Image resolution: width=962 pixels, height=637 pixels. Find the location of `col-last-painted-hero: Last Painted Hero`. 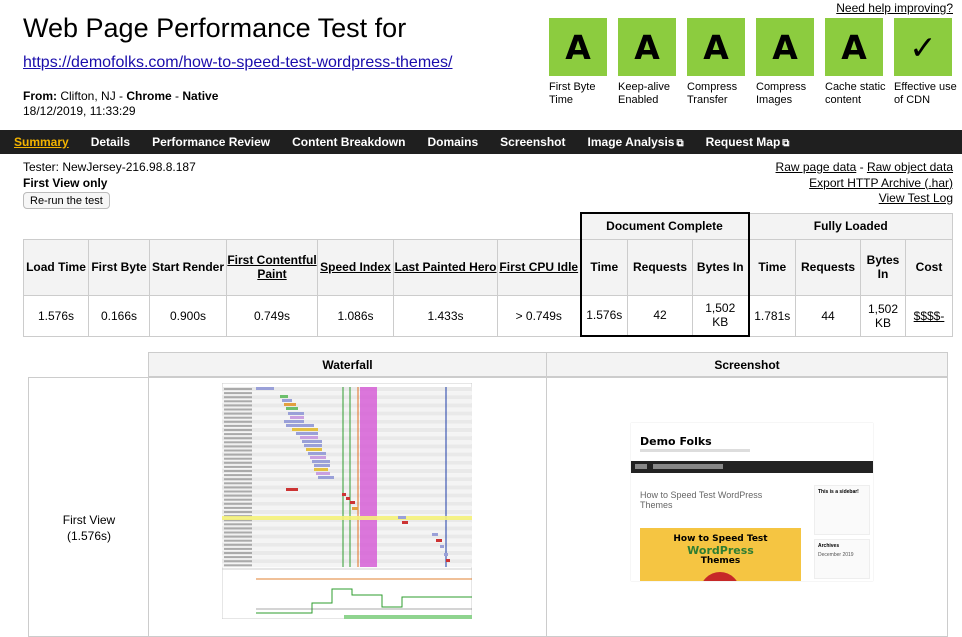

col-last-painted-hero: Last Painted Hero is located at coordinates (445, 267).